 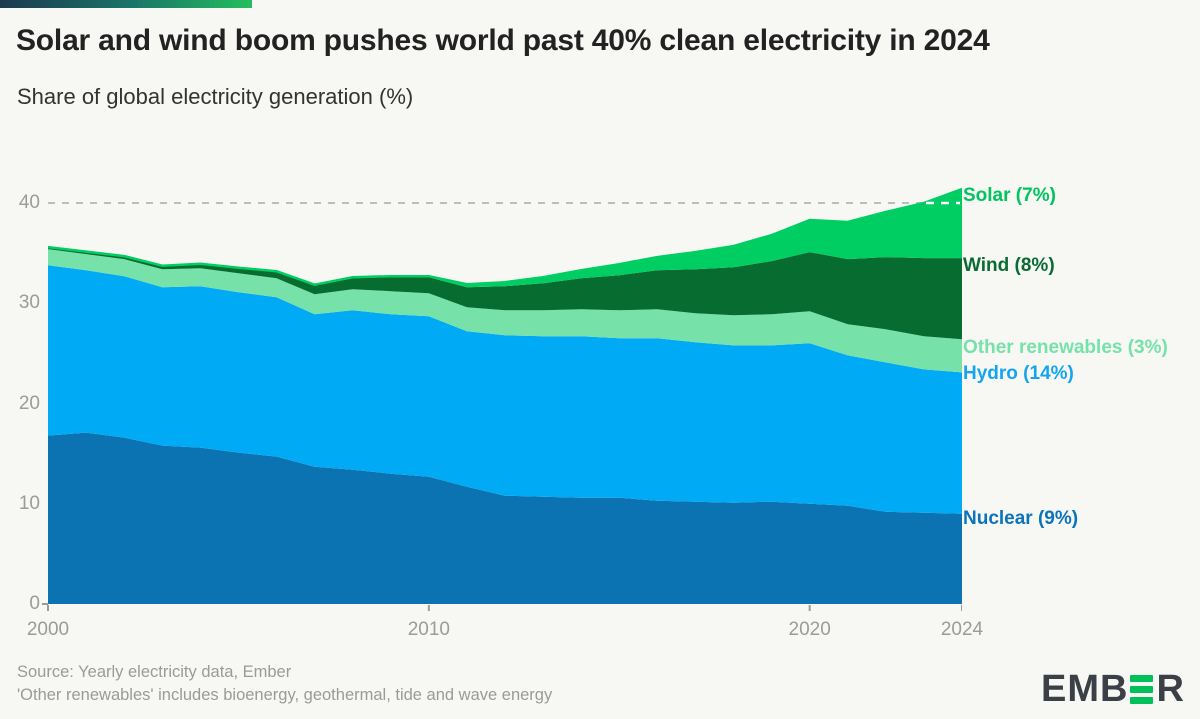 I want to click on x-tick-label-2000: 2000, so click(x=48, y=629).